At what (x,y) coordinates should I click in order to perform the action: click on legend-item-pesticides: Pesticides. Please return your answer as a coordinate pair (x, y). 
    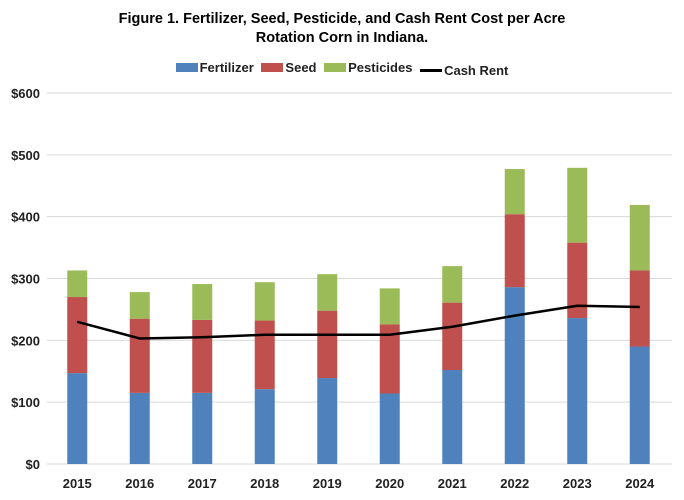
    Looking at the image, I should click on (368, 67).